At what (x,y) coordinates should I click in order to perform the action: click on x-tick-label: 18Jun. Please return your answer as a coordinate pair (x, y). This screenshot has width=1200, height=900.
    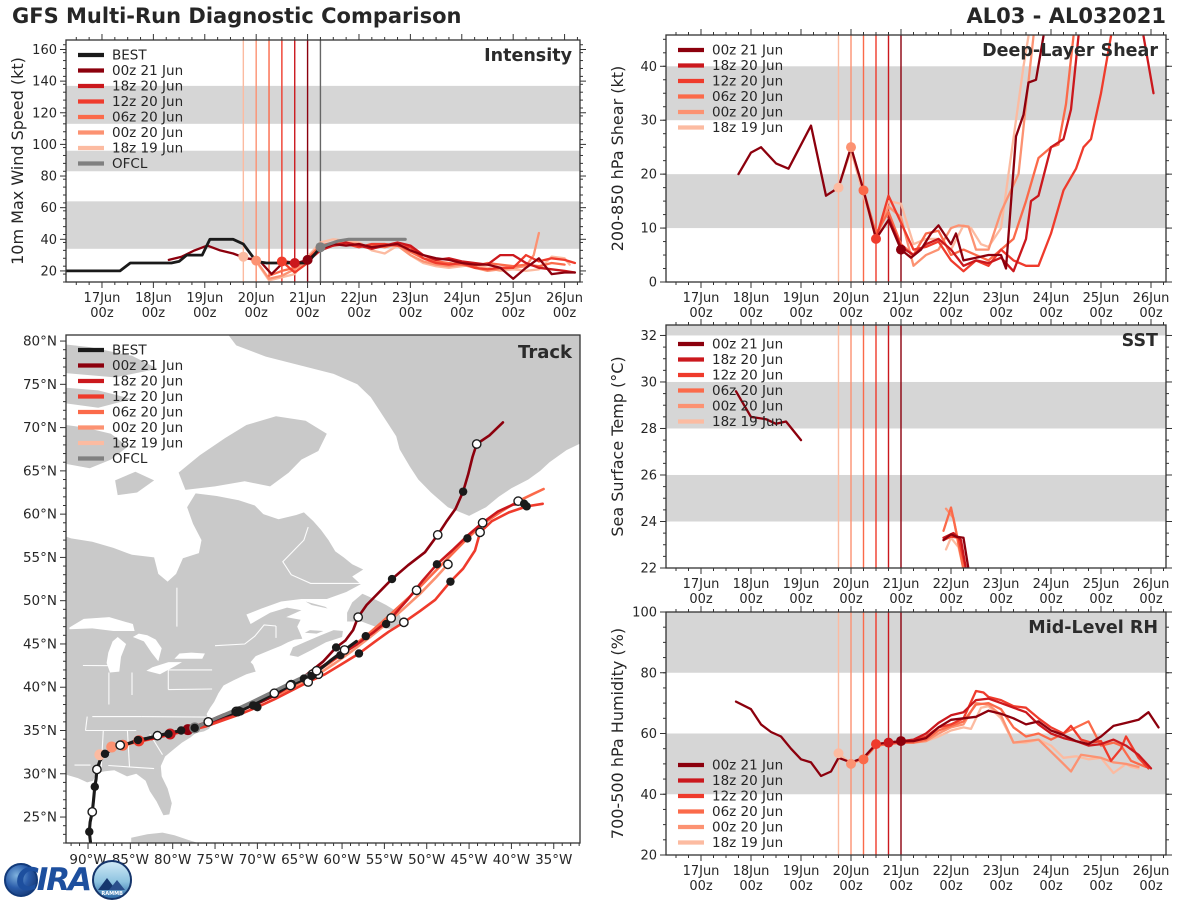
    Looking at the image, I should click on (153, 298).